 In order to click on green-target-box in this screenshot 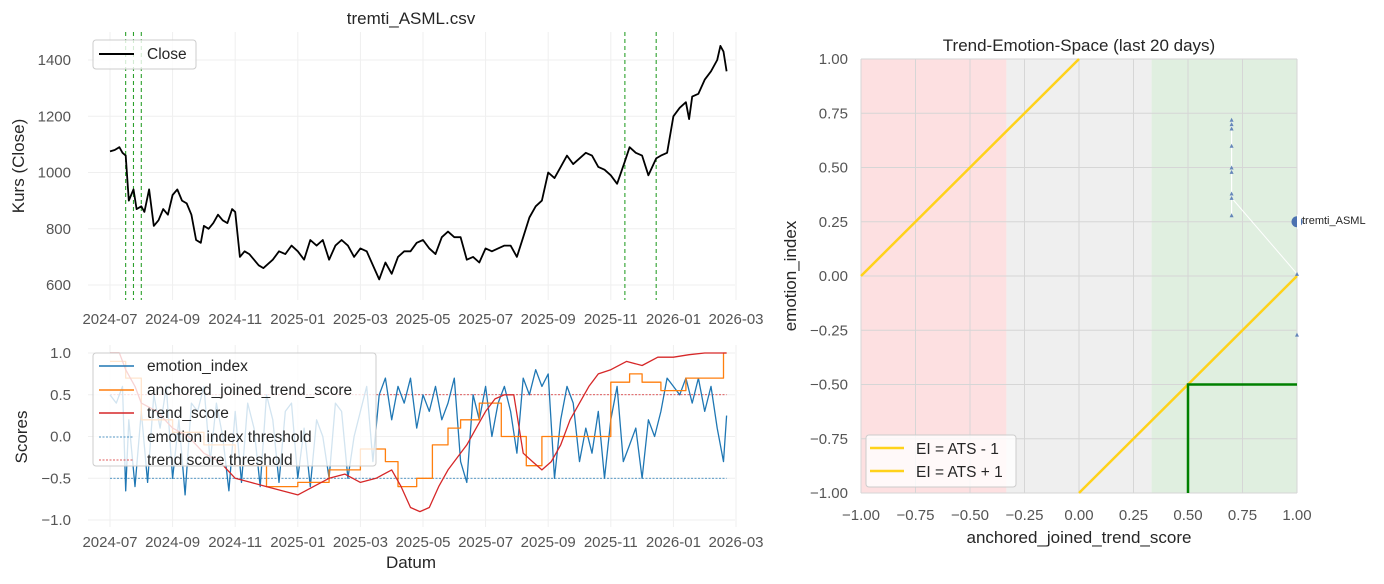, I will do `click(1241, 438)`.